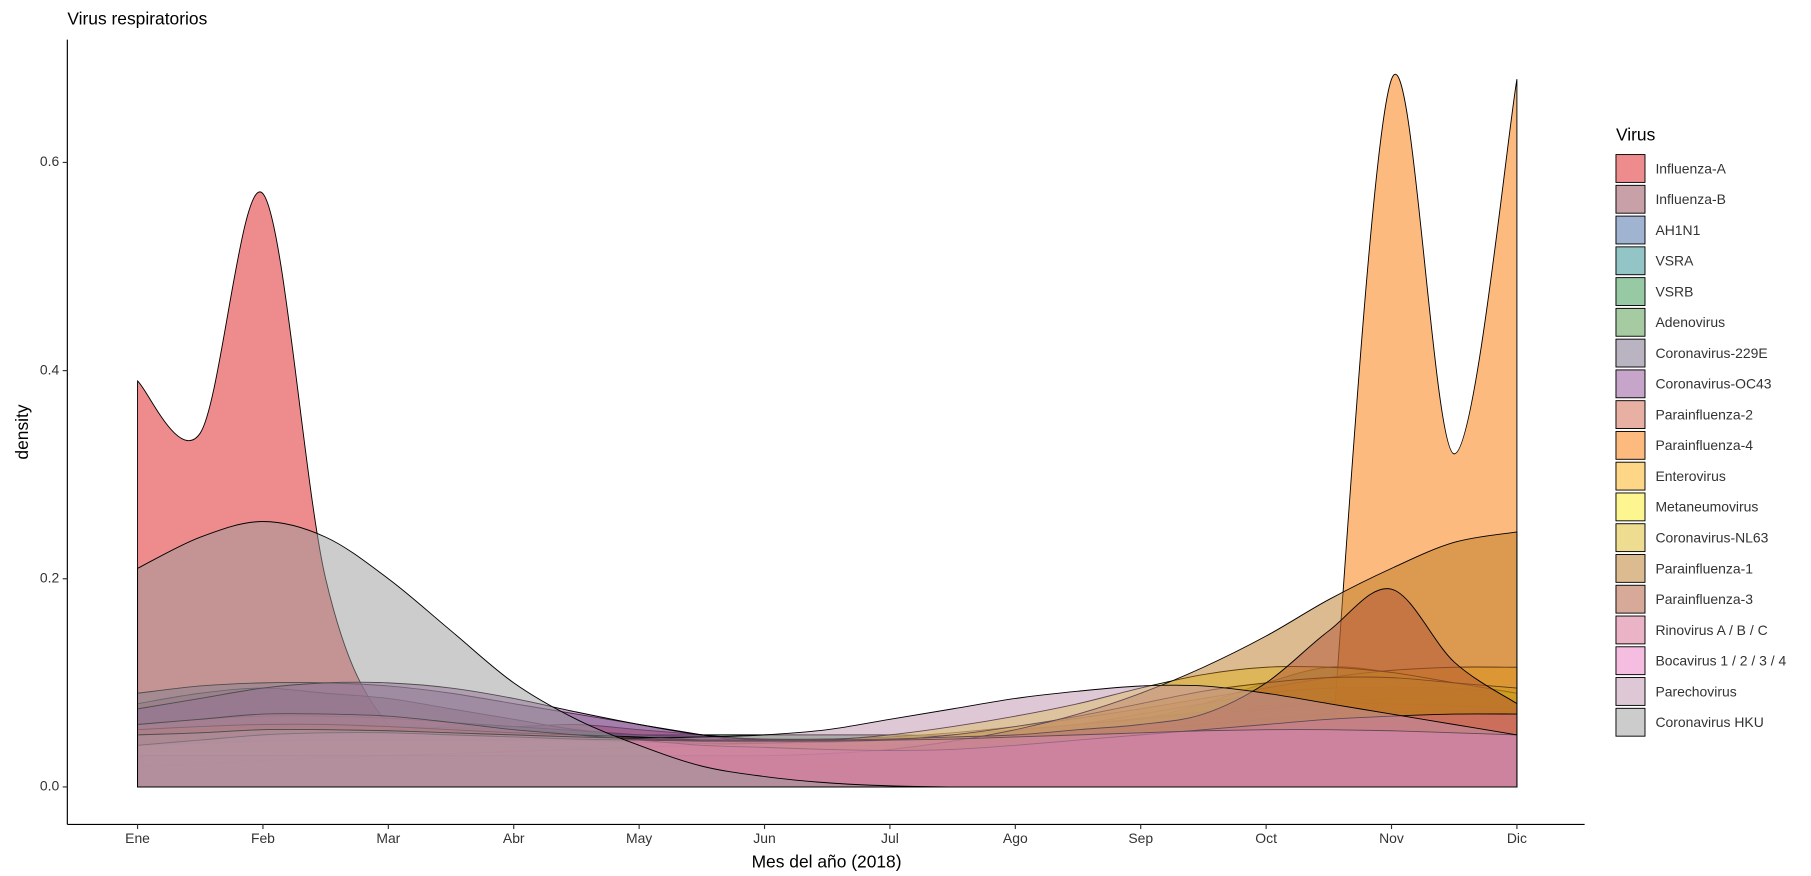 The image size is (1811, 876). Describe the element at coordinates (1713, 384) in the screenshot. I see `legend-label: Coronavirus-OC43` at that location.